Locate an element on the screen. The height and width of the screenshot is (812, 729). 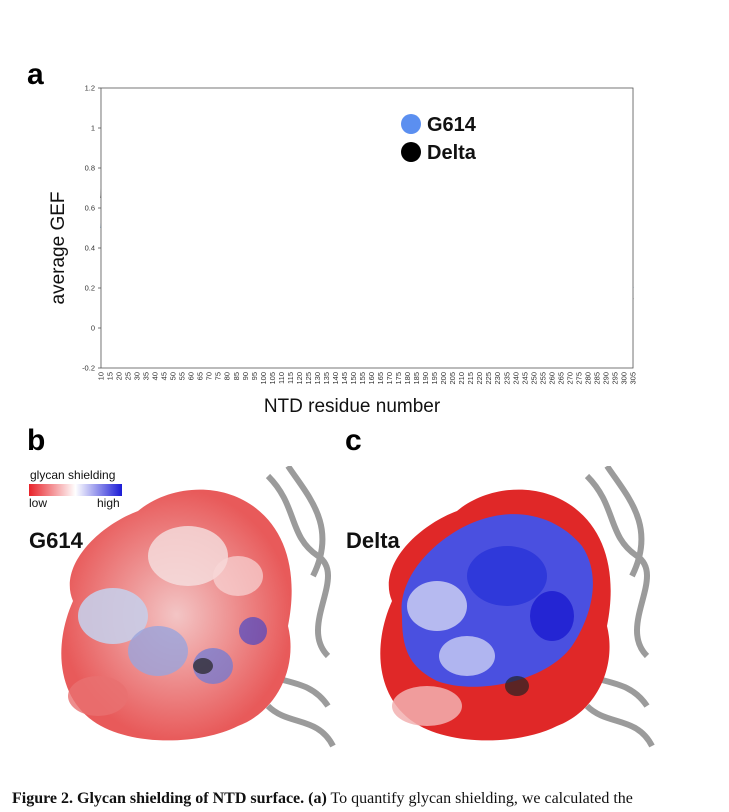
x-tick-label: 240 is located at coordinates (515, 378).